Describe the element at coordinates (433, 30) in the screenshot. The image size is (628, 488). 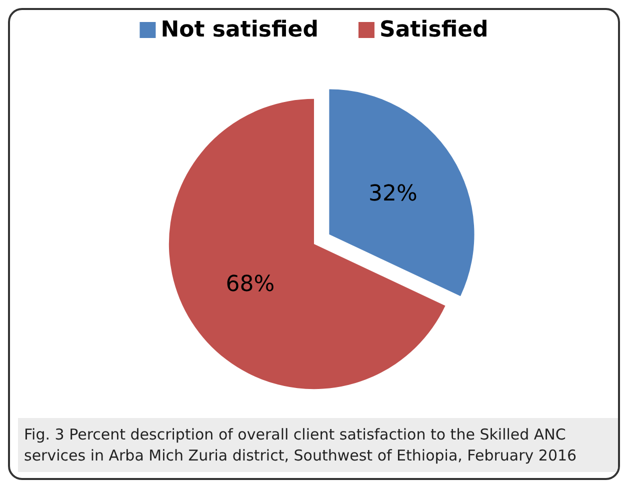
I see `legend-label: Satisfied` at that location.